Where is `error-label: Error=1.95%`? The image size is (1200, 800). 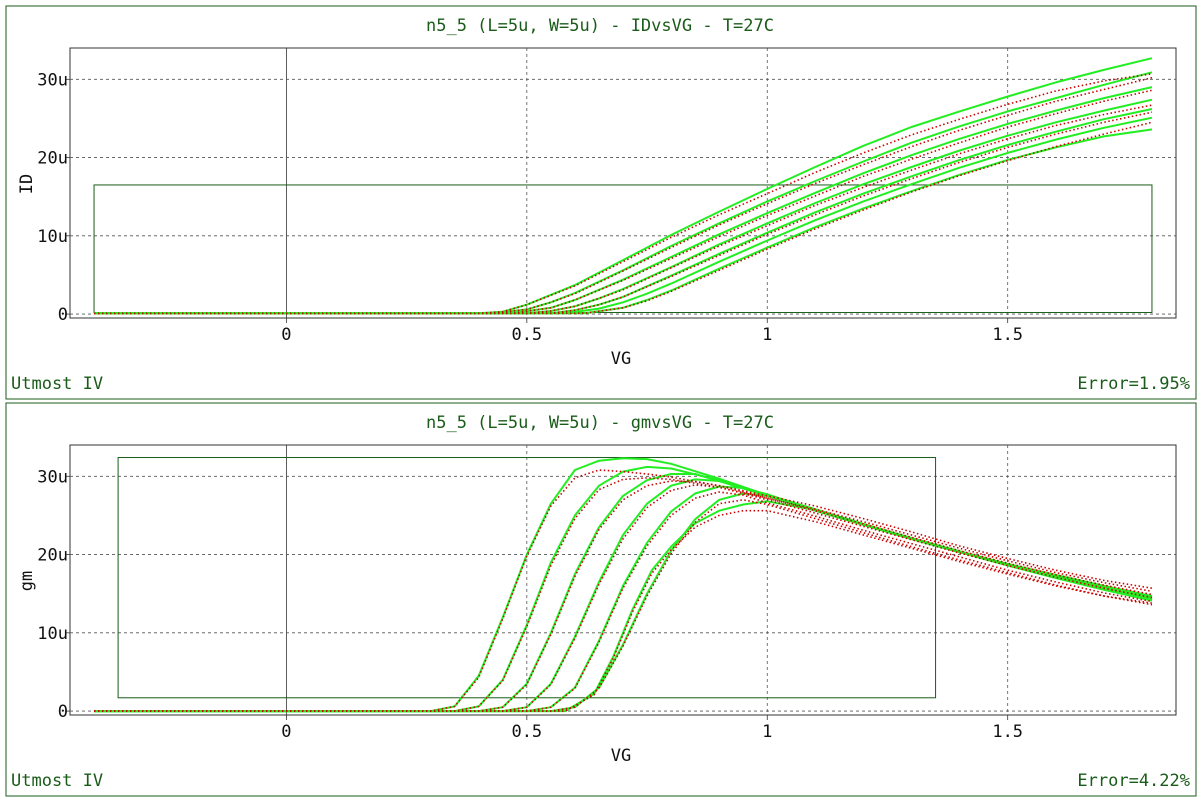 error-label: Error=1.95% is located at coordinates (1133, 384).